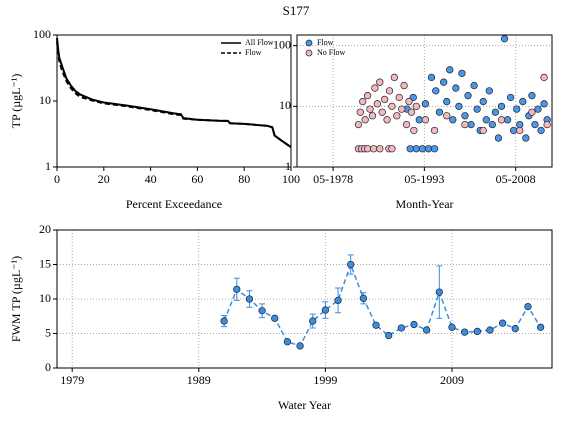  What do you see at coordinates (72, 380) in the screenshot?
I see `x-tick-label: 1979` at bounding box center [72, 380].